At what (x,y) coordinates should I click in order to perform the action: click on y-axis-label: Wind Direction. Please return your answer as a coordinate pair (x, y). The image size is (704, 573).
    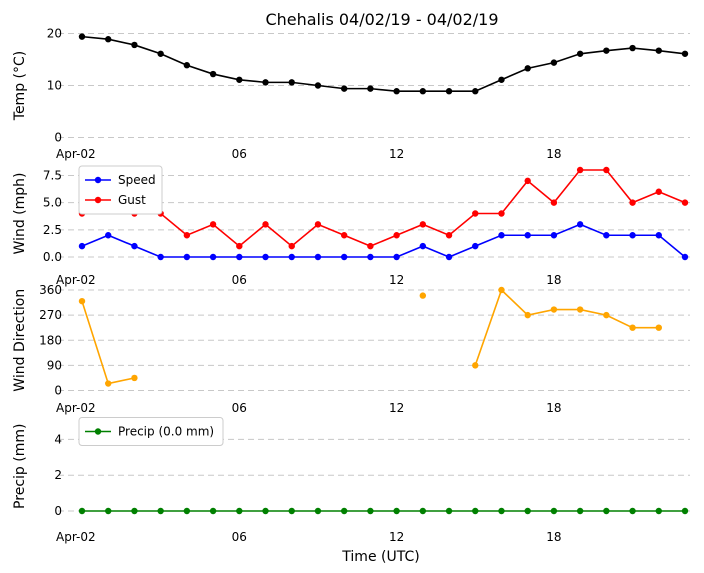
    Looking at the image, I should click on (20, 340).